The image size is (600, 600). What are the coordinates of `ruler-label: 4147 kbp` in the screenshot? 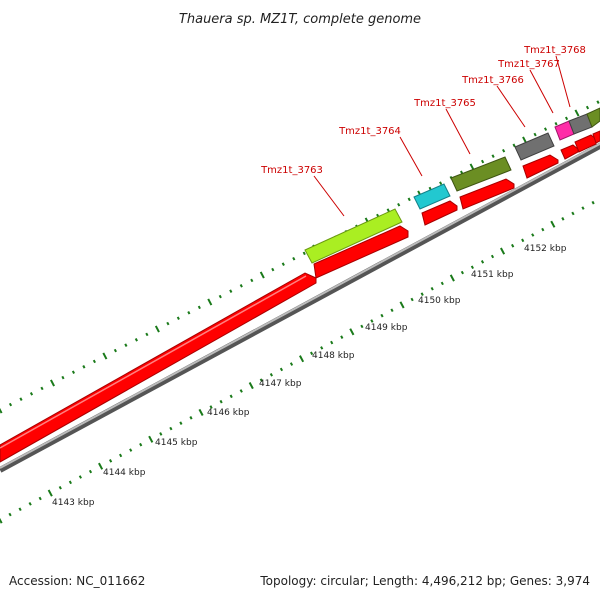 It's located at (280, 384).